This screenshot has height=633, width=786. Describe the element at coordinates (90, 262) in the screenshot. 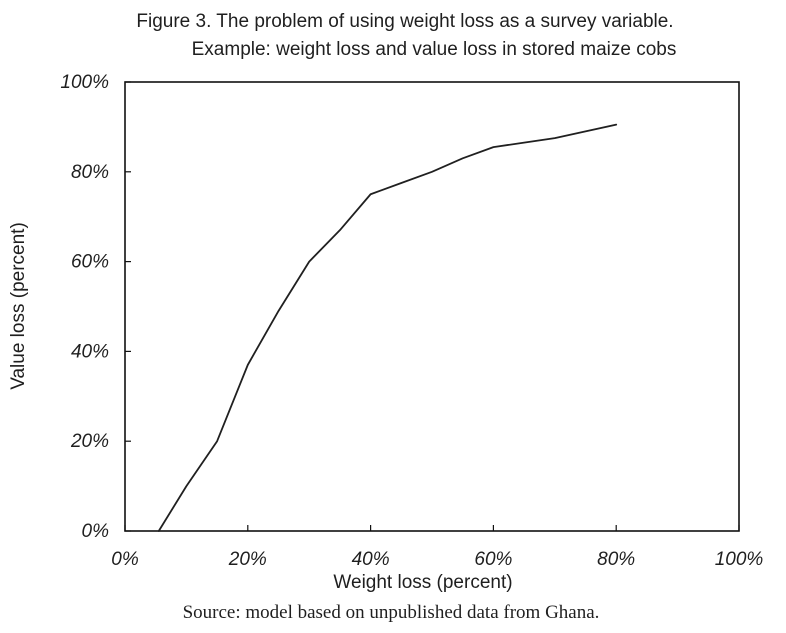

I see `y-tick-label: 60%` at that location.